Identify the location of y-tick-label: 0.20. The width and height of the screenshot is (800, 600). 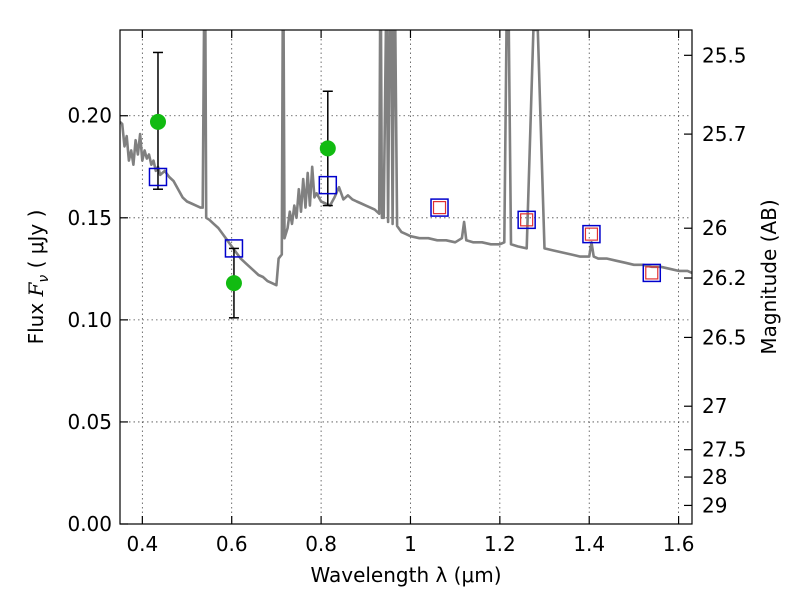
(89, 116).